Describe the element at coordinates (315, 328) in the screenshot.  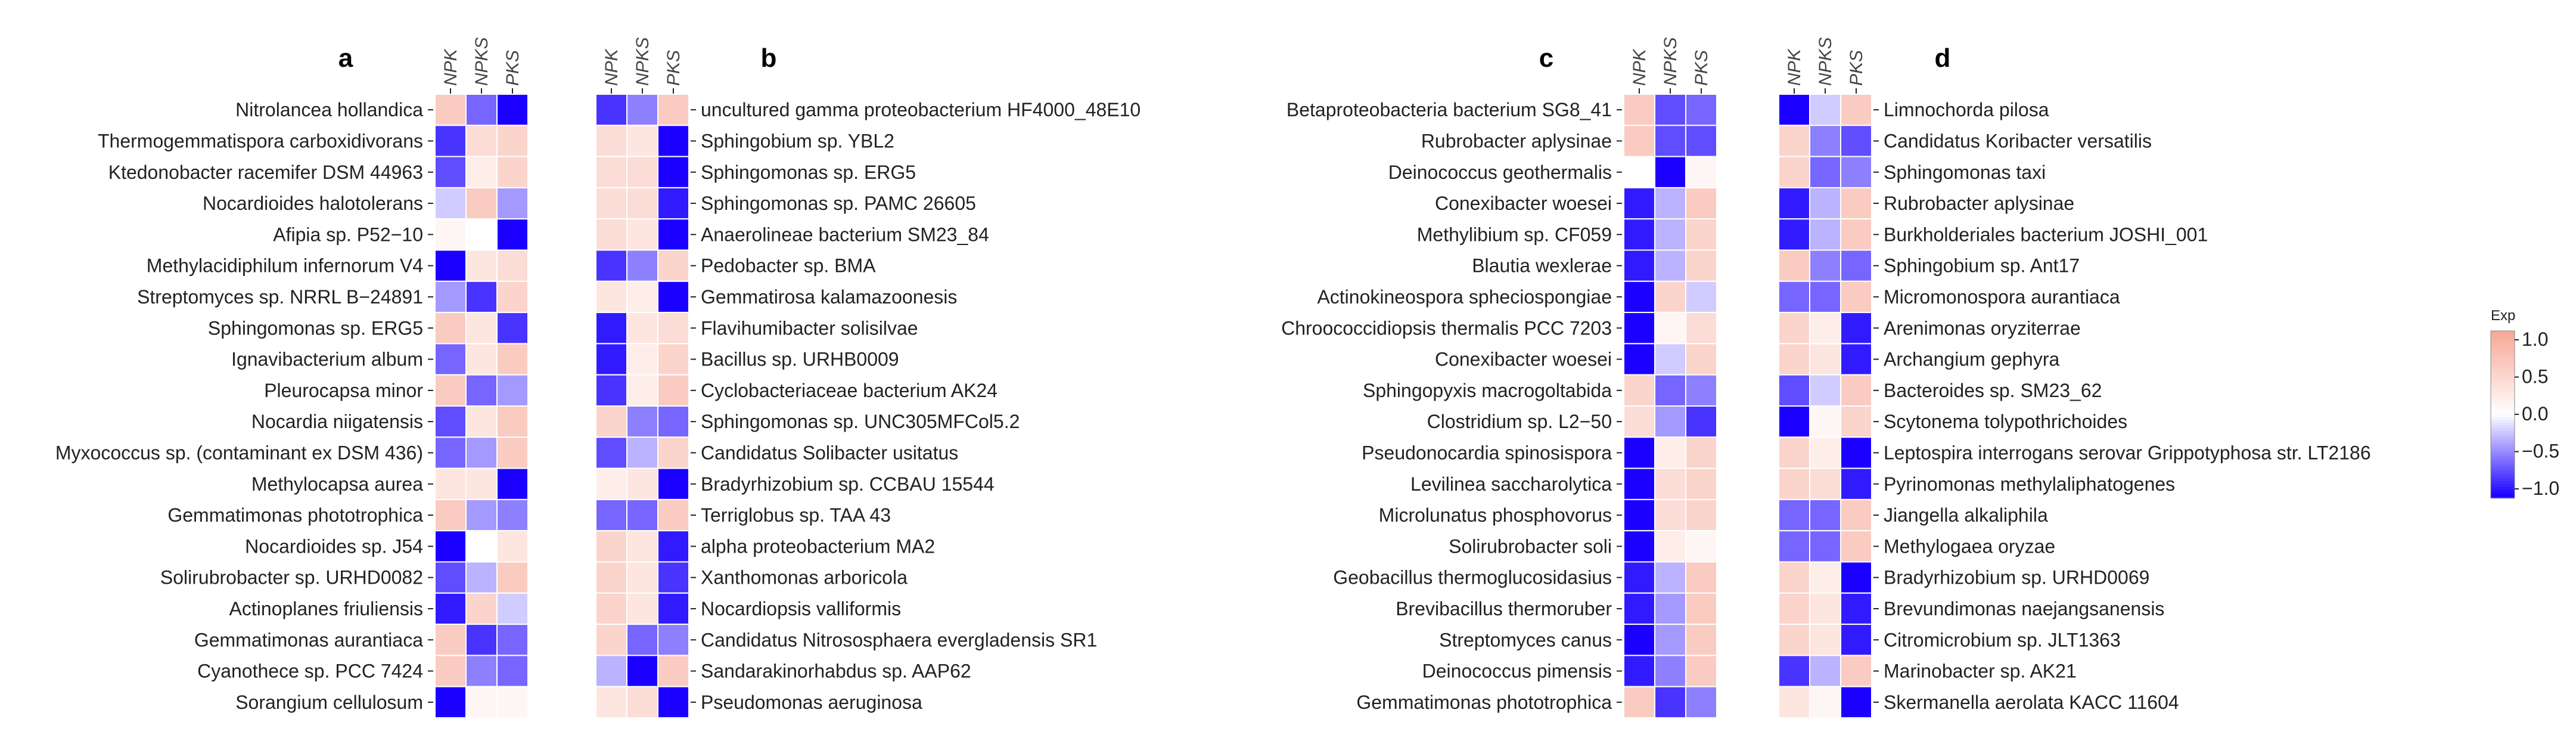
I see `row-label: Sphingomonas sp. ERG5` at that location.